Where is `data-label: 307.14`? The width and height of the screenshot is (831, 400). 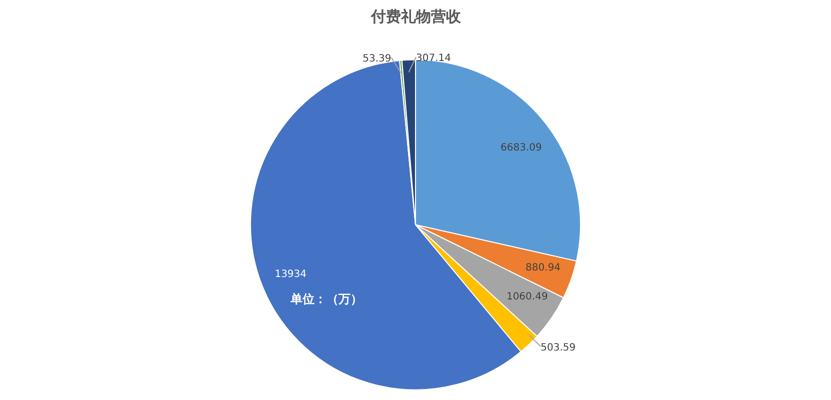 data-label: 307.14 is located at coordinates (434, 58).